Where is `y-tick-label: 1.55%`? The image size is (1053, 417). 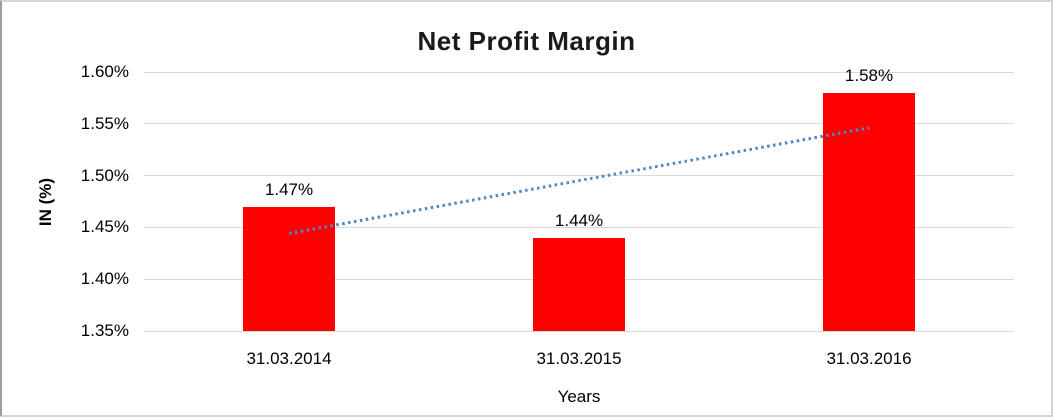 y-tick-label: 1.55% is located at coordinates (104, 123).